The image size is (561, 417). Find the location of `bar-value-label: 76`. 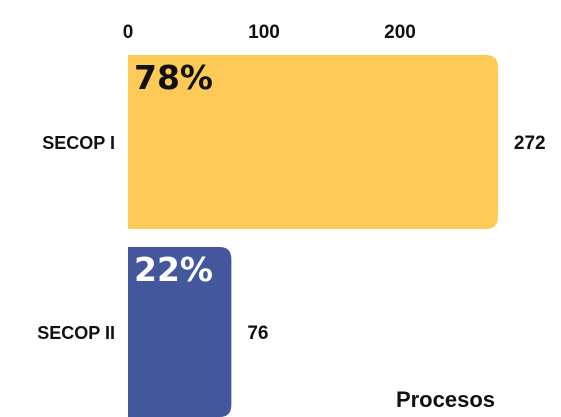

bar-value-label: 76 is located at coordinates (257, 333).